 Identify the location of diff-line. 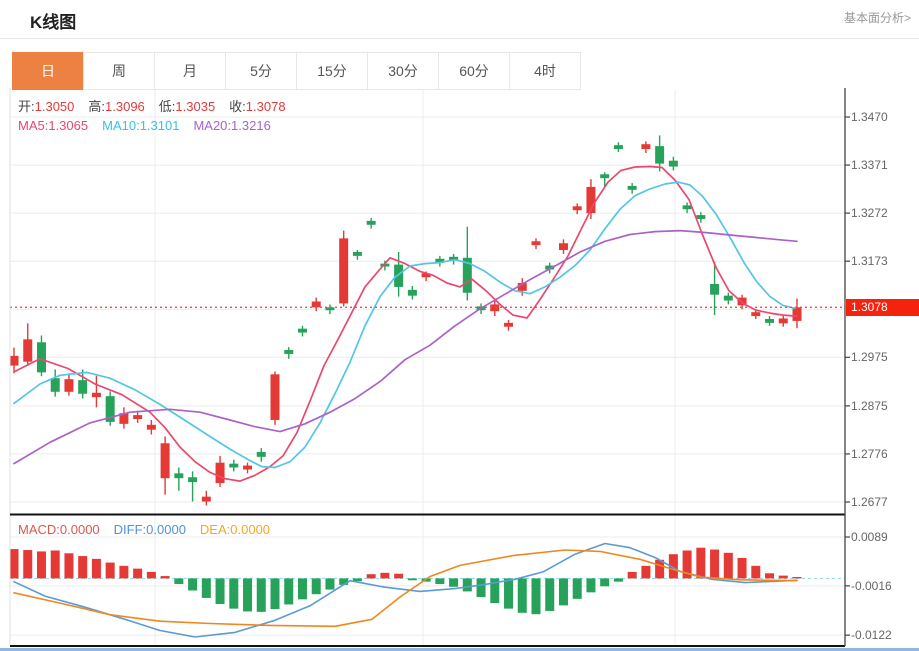
(405, 590).